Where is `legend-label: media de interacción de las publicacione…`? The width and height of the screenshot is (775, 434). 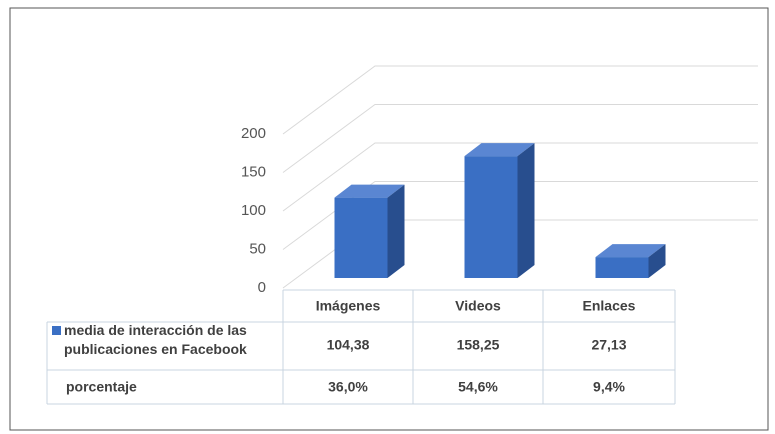 legend-label: media de interacción de las publicacione… is located at coordinates (155, 339).